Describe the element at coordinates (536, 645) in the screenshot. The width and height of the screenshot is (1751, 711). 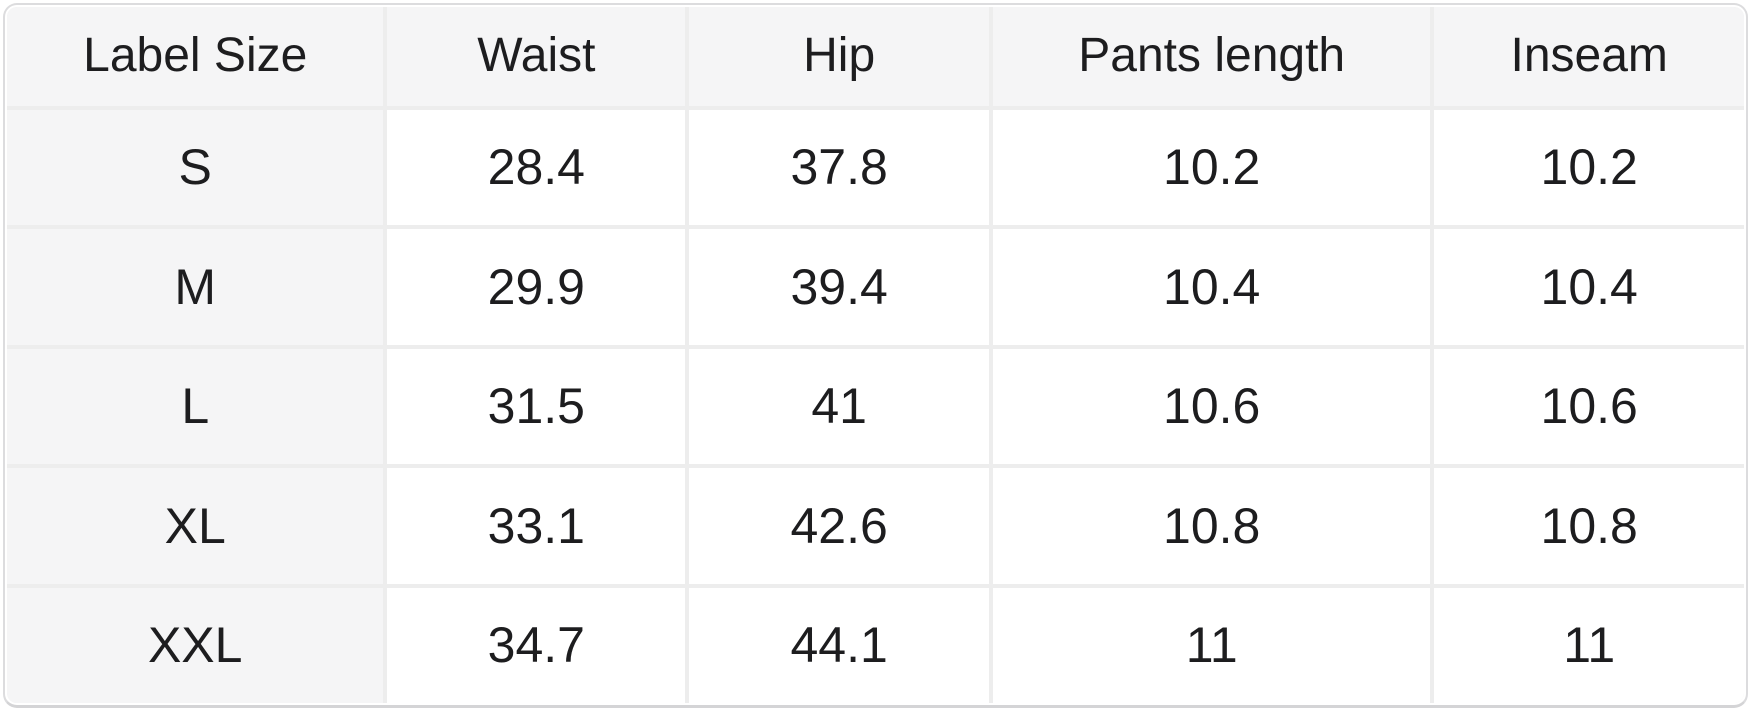
I see `data-cell: 34.7` at that location.